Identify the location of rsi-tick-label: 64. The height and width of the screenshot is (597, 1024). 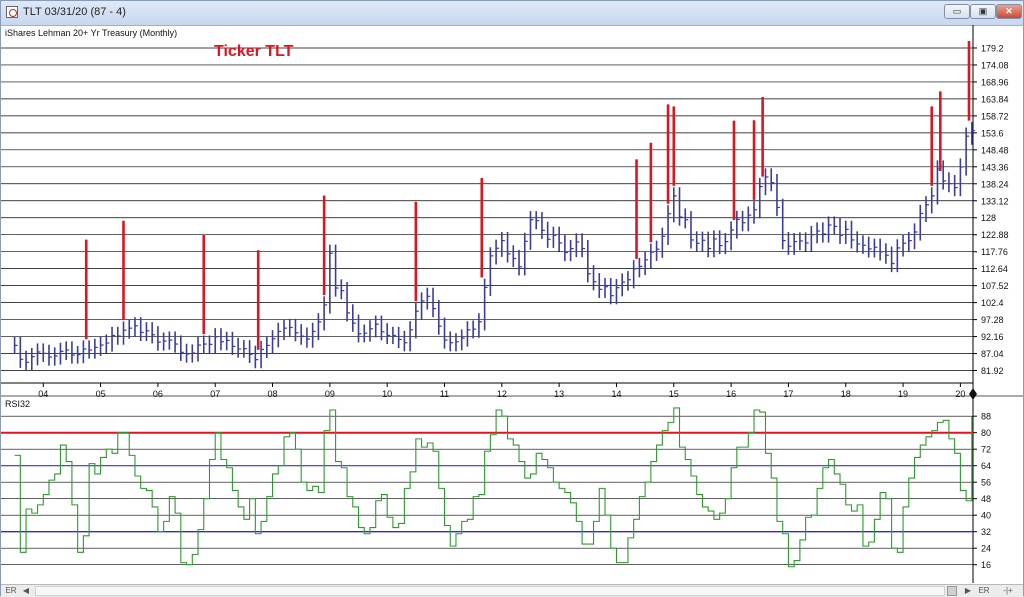
(986, 466).